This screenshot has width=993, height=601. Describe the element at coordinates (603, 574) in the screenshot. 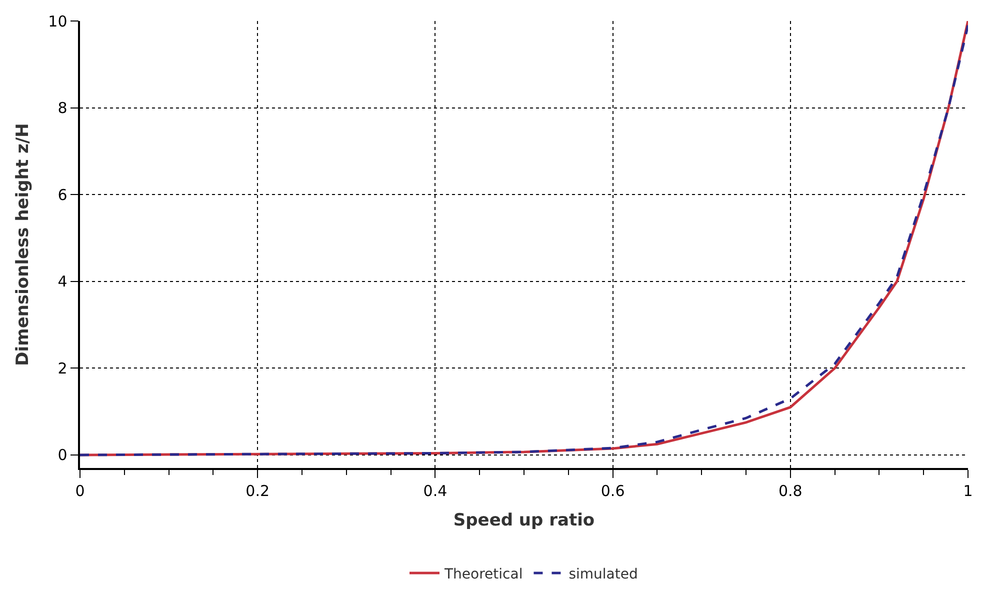

I see `legend-label: simulated` at that location.